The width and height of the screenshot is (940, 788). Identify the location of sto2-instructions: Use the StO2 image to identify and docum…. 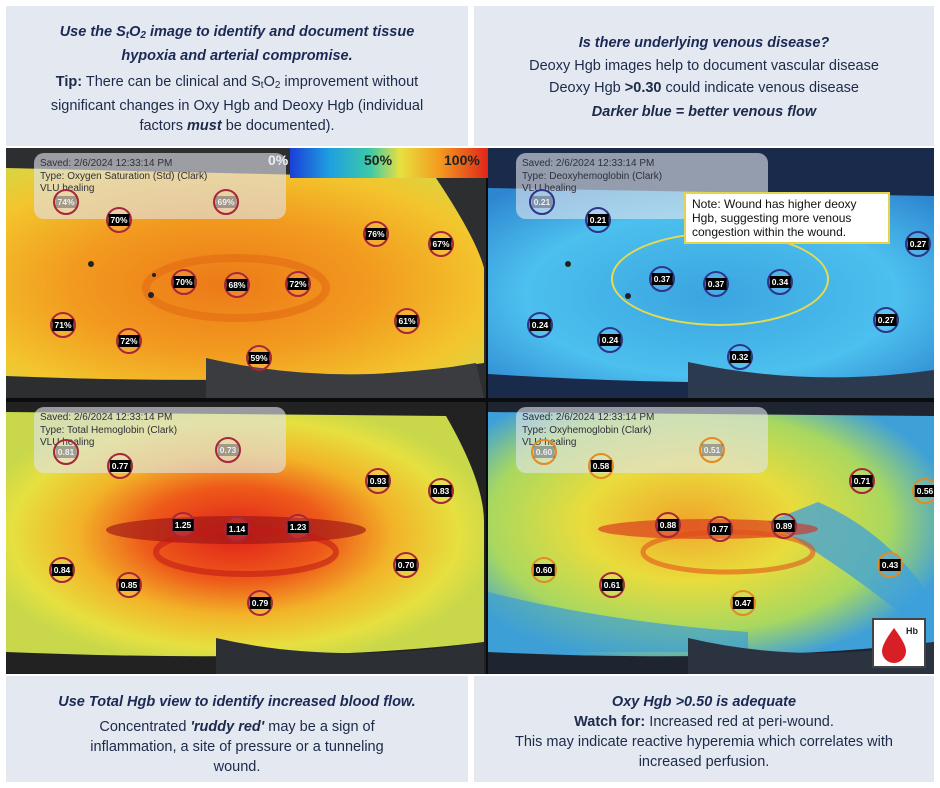
(237, 76).